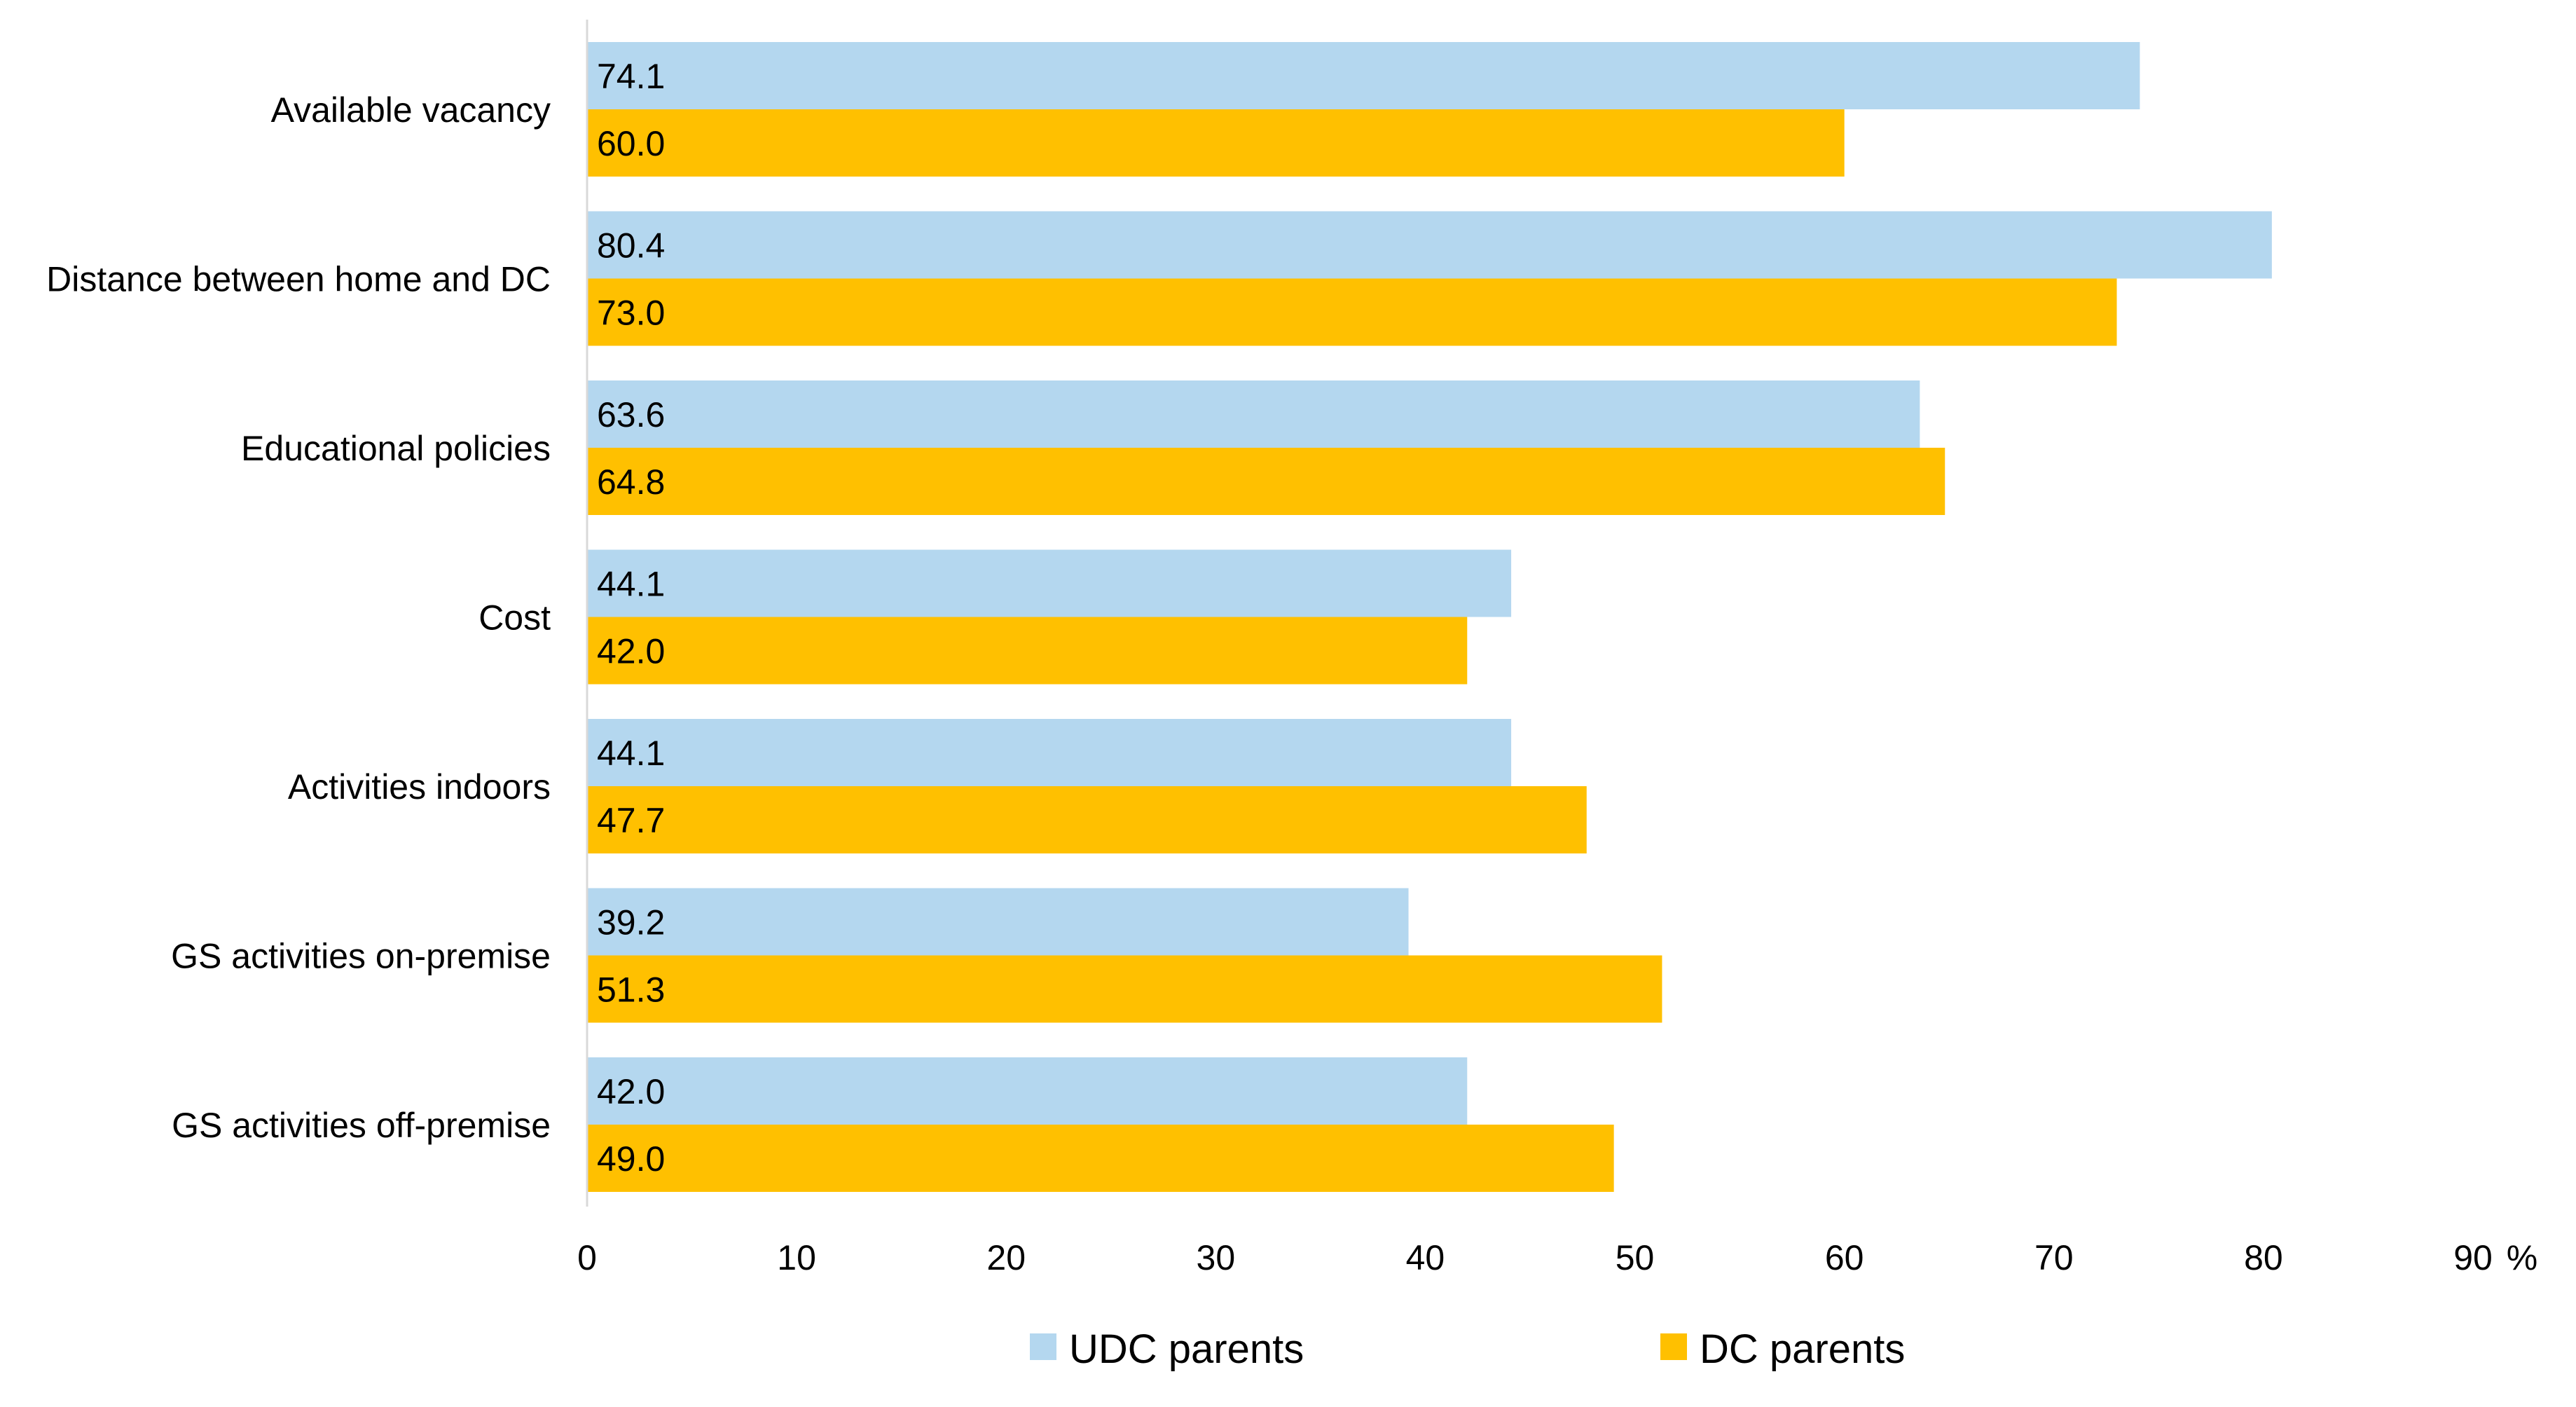 This screenshot has width=2576, height=1407. What do you see at coordinates (1844, 1257) in the screenshot?
I see `x-tick-label-60: 60` at bounding box center [1844, 1257].